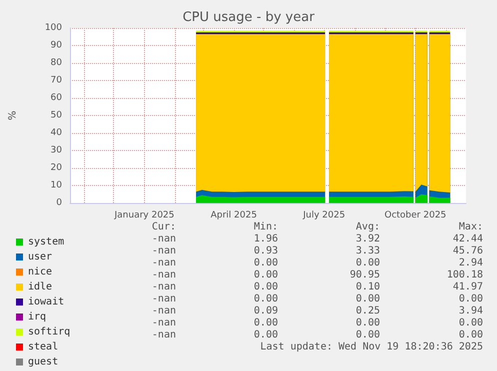 This screenshot has width=497, height=371. Describe the element at coordinates (233, 215) in the screenshot. I see `x-tick-label: April 2025` at that location.